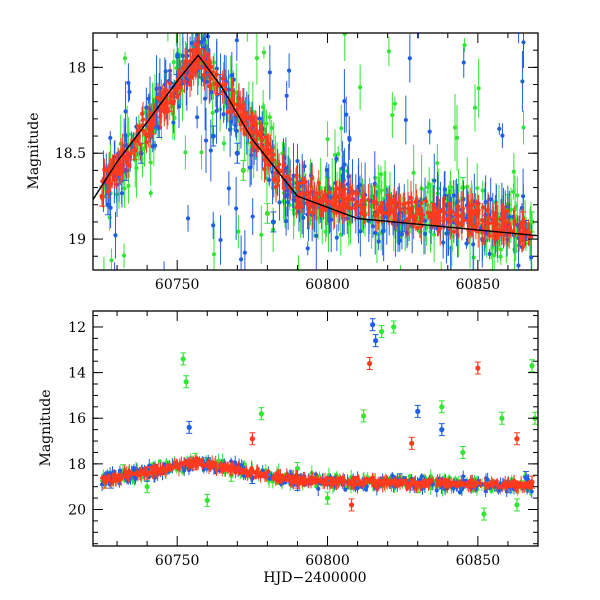 This screenshot has width=600, height=600. What do you see at coordinates (478, 285) in the screenshot?
I see `x-tick-label: 60850` at bounding box center [478, 285].